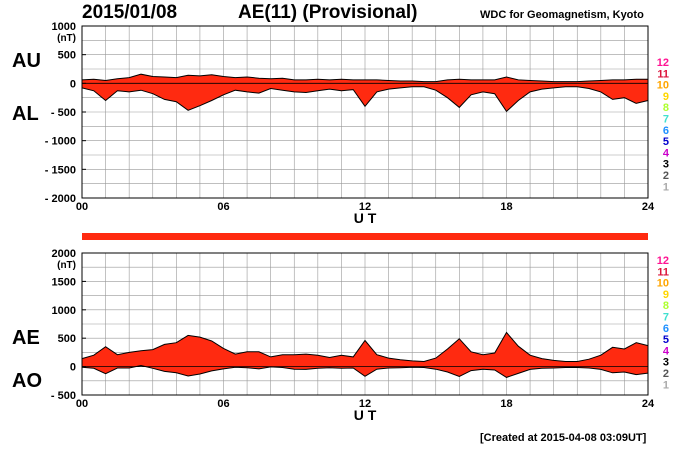 The image size is (700, 450). I want to click on station-coverage-bar, so click(365, 236).